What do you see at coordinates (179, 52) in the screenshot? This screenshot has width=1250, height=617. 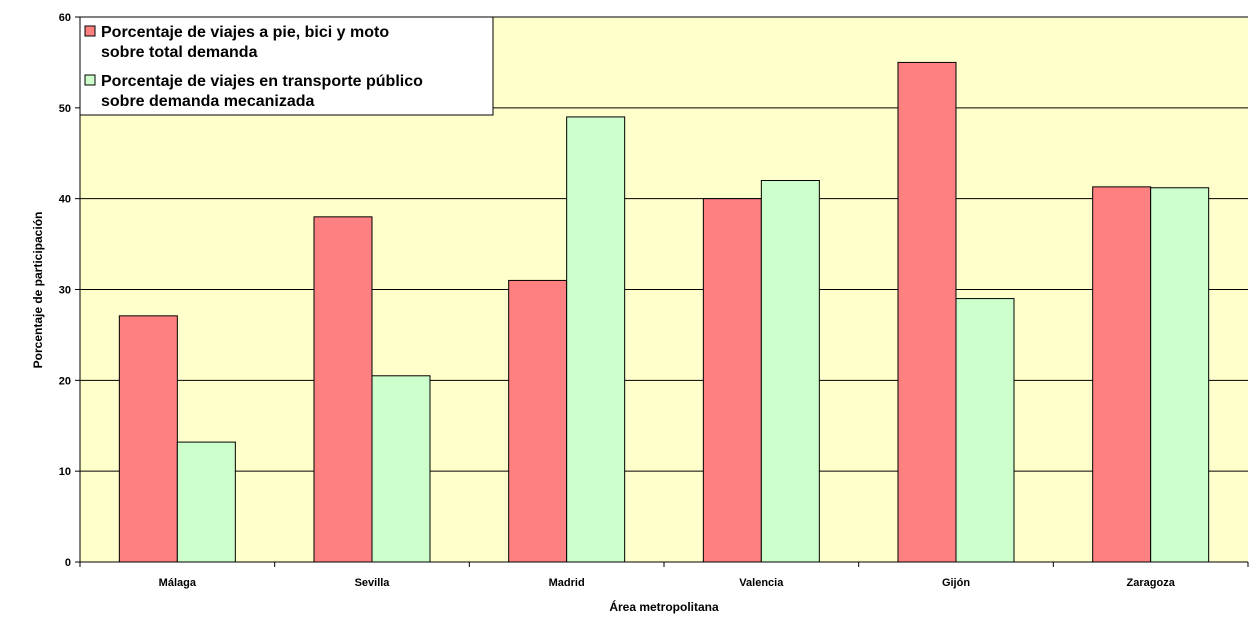 I see `legend-label-series-1-line-2: sobre total demanda` at bounding box center [179, 52].